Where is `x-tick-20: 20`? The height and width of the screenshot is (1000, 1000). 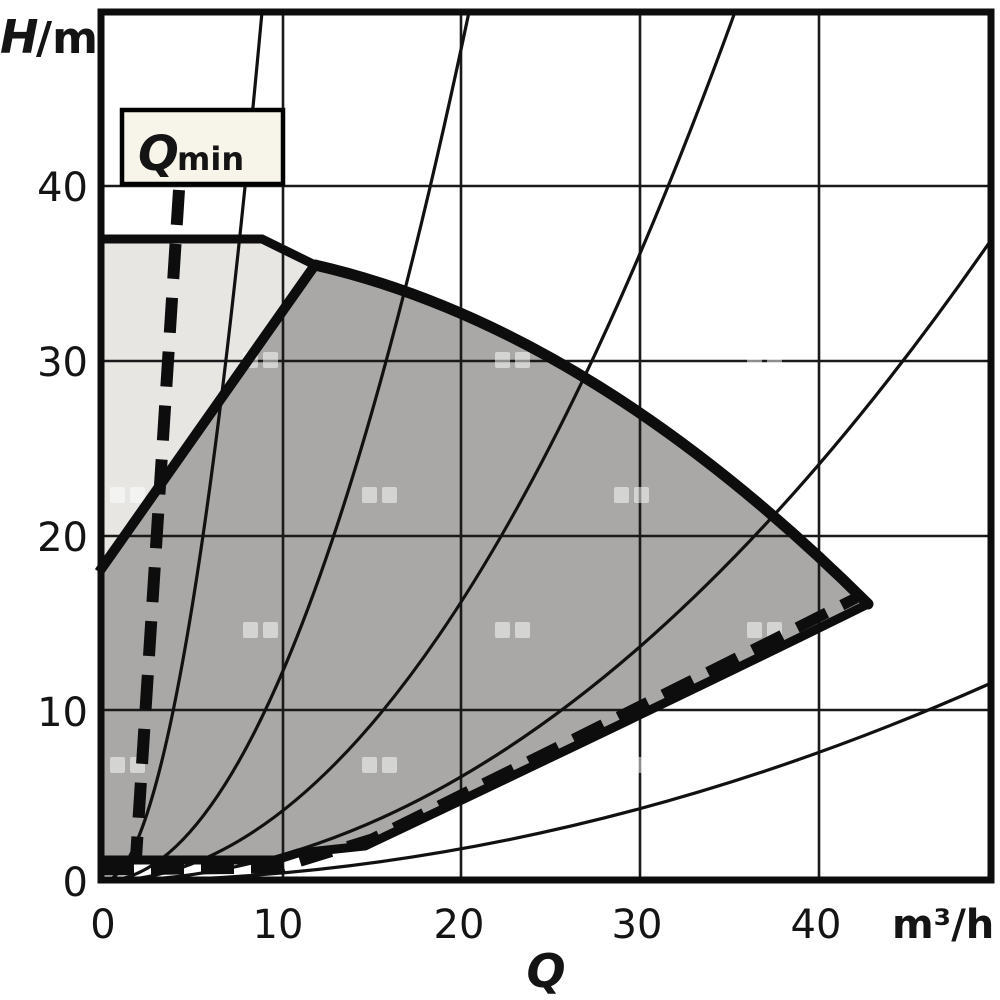
x-tick-20: 20 is located at coordinates (459, 925).